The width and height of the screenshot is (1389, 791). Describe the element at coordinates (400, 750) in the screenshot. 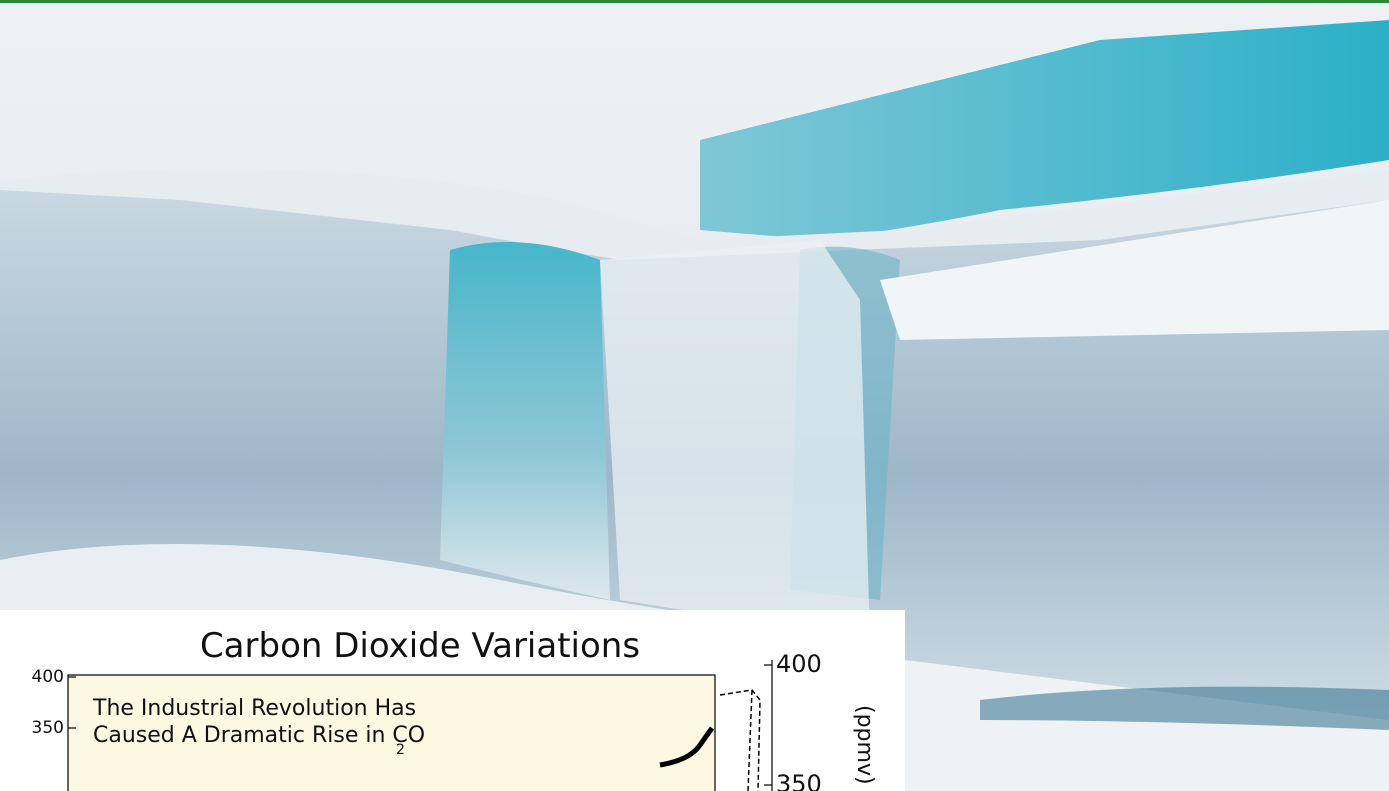

I see `annotation-subscript: 2` at that location.